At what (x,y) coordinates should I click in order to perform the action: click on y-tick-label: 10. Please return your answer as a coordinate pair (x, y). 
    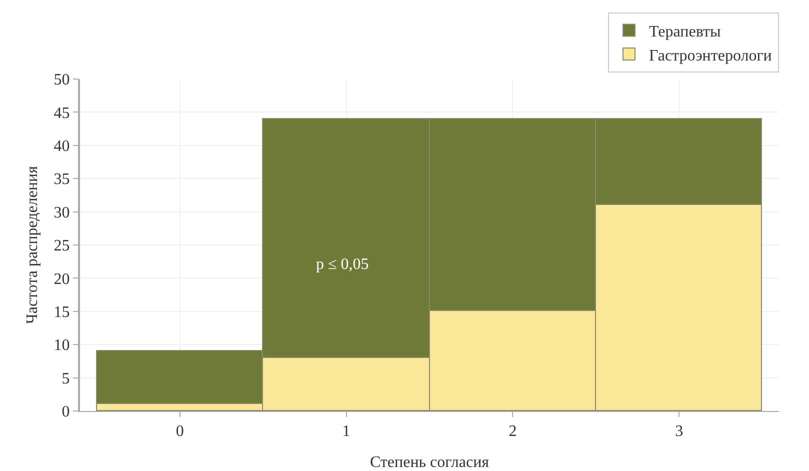
    Looking at the image, I should click on (62, 345).